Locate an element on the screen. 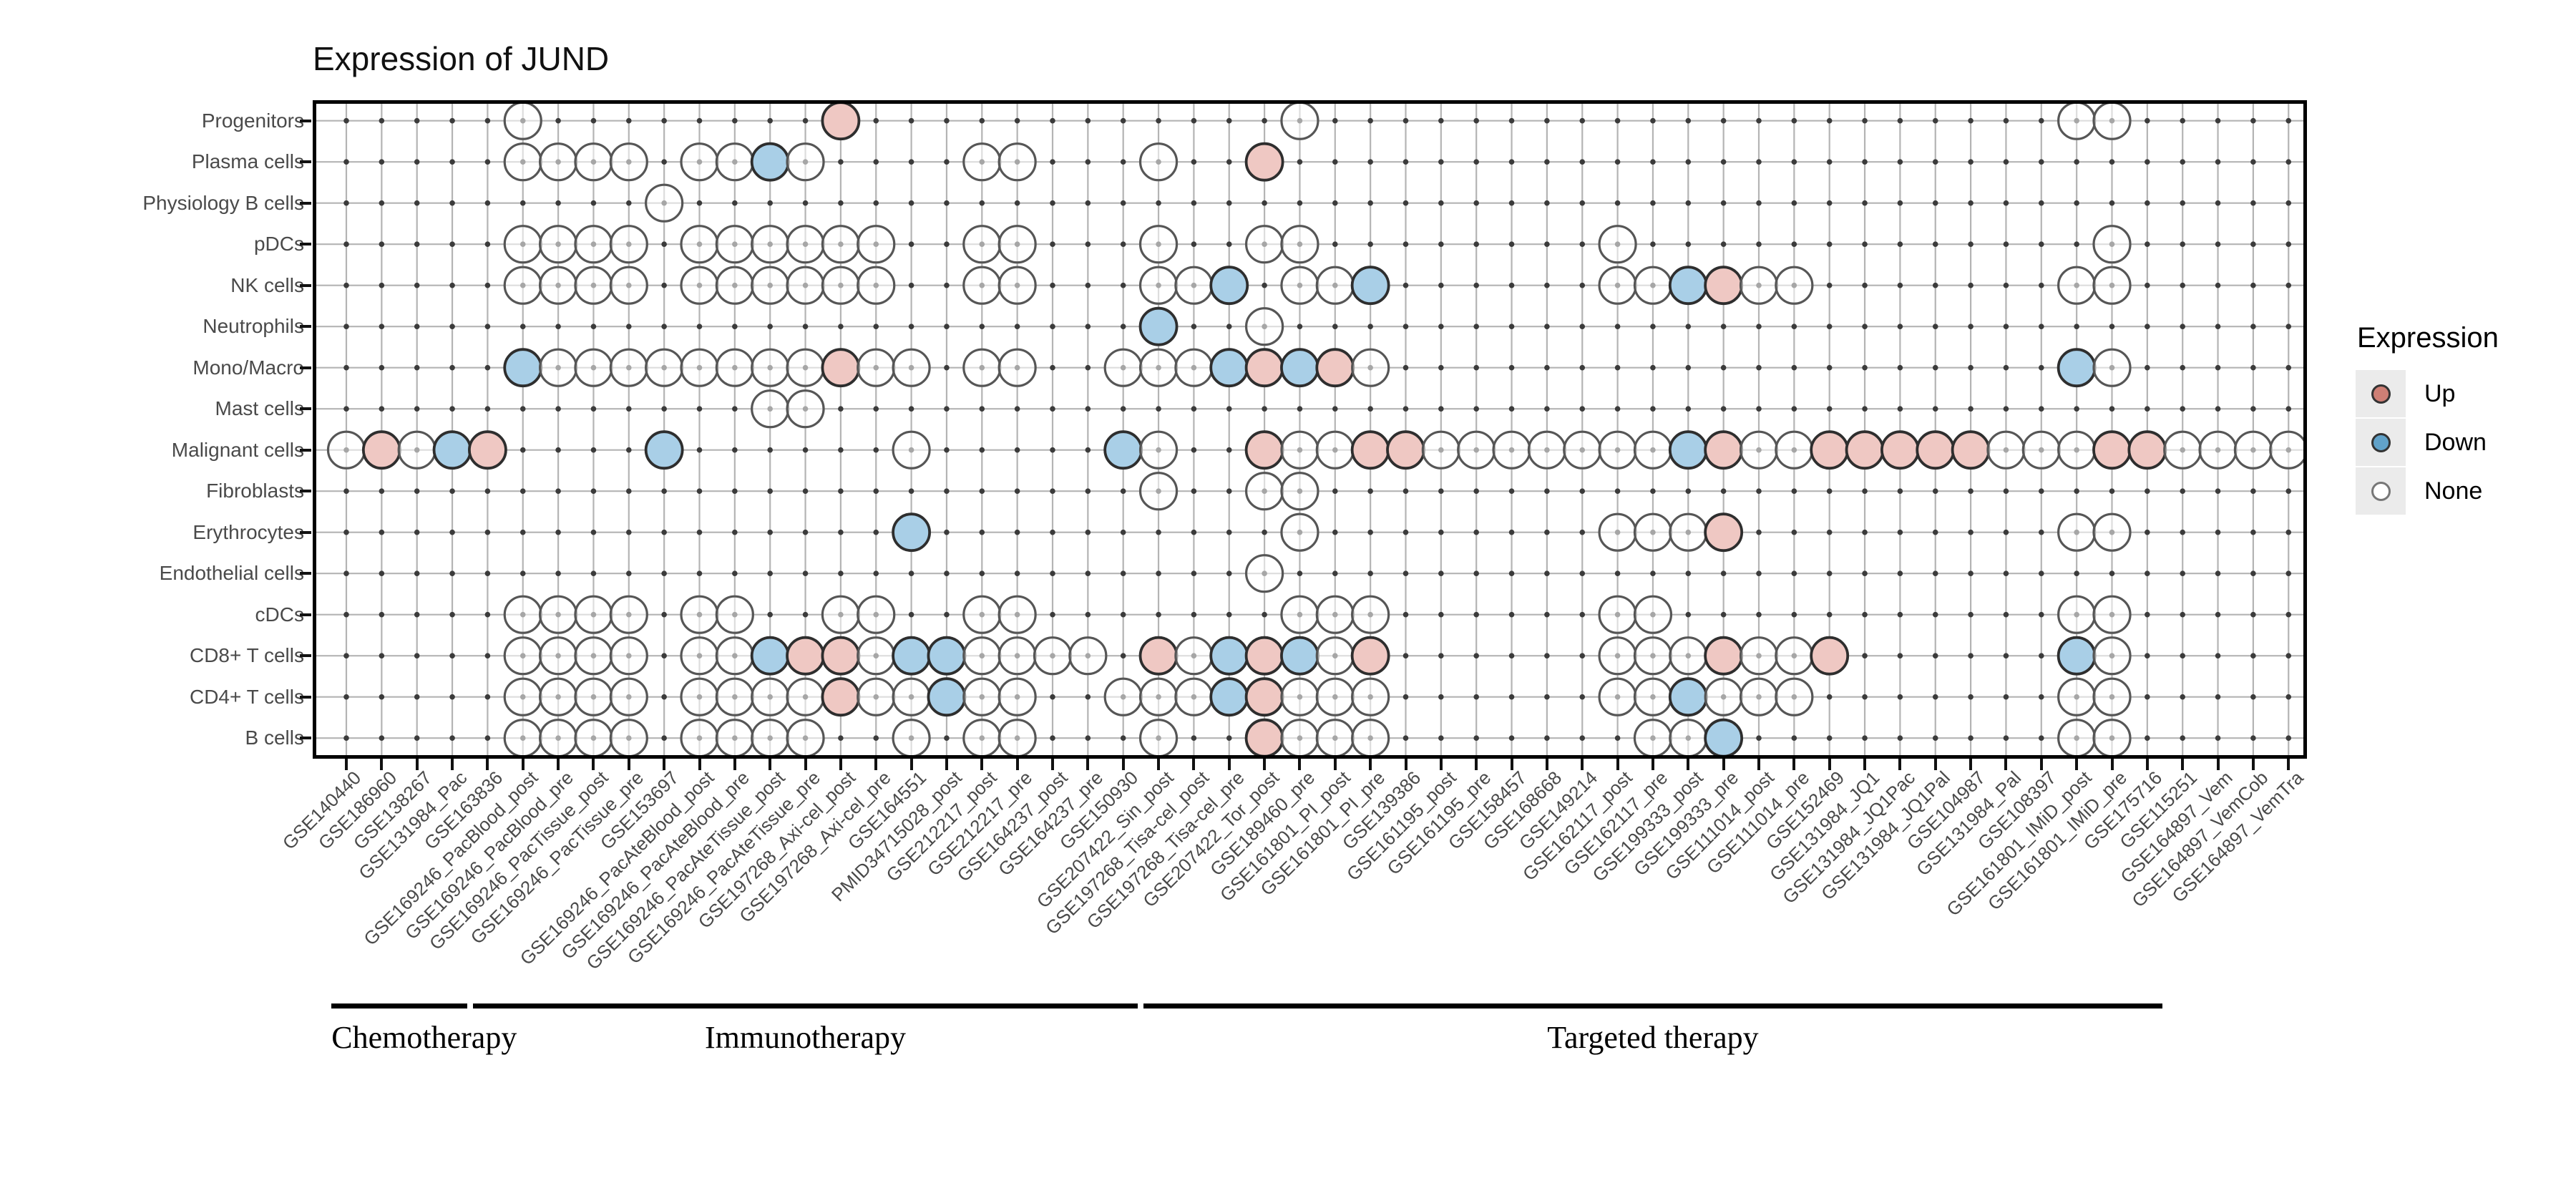  y-axis-label: NK cells is located at coordinates (267, 284).